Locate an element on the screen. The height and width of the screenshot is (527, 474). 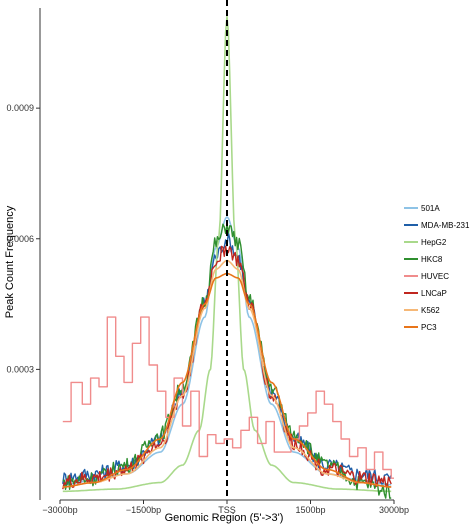
x-axis-title: Genomic Region (5'->3') is located at coordinates (224, 518).